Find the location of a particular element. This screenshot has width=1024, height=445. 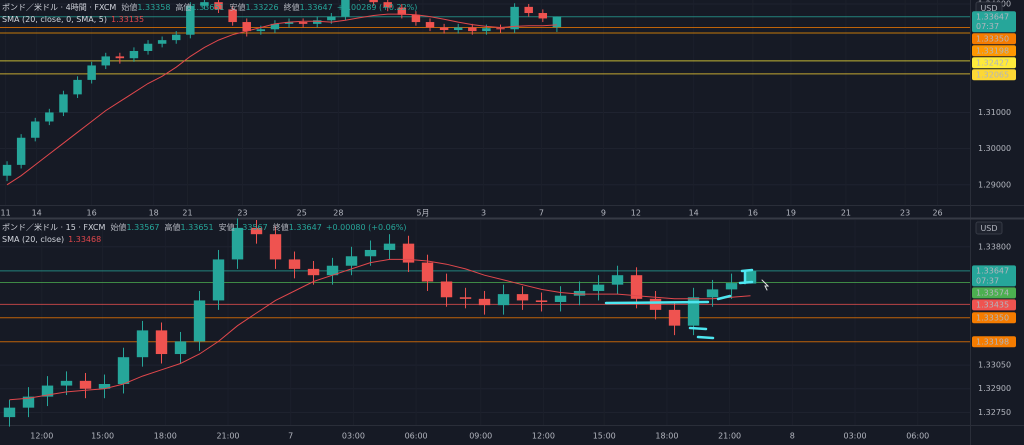

x-tick-label: 09:00 is located at coordinates (480, 436).